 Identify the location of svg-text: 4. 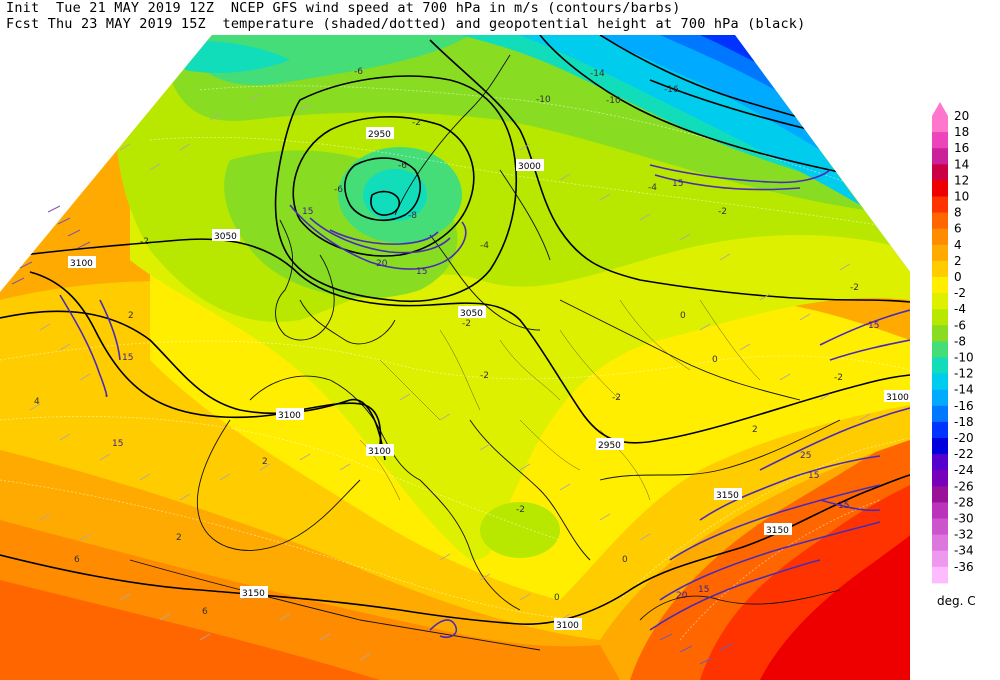
(37, 402).